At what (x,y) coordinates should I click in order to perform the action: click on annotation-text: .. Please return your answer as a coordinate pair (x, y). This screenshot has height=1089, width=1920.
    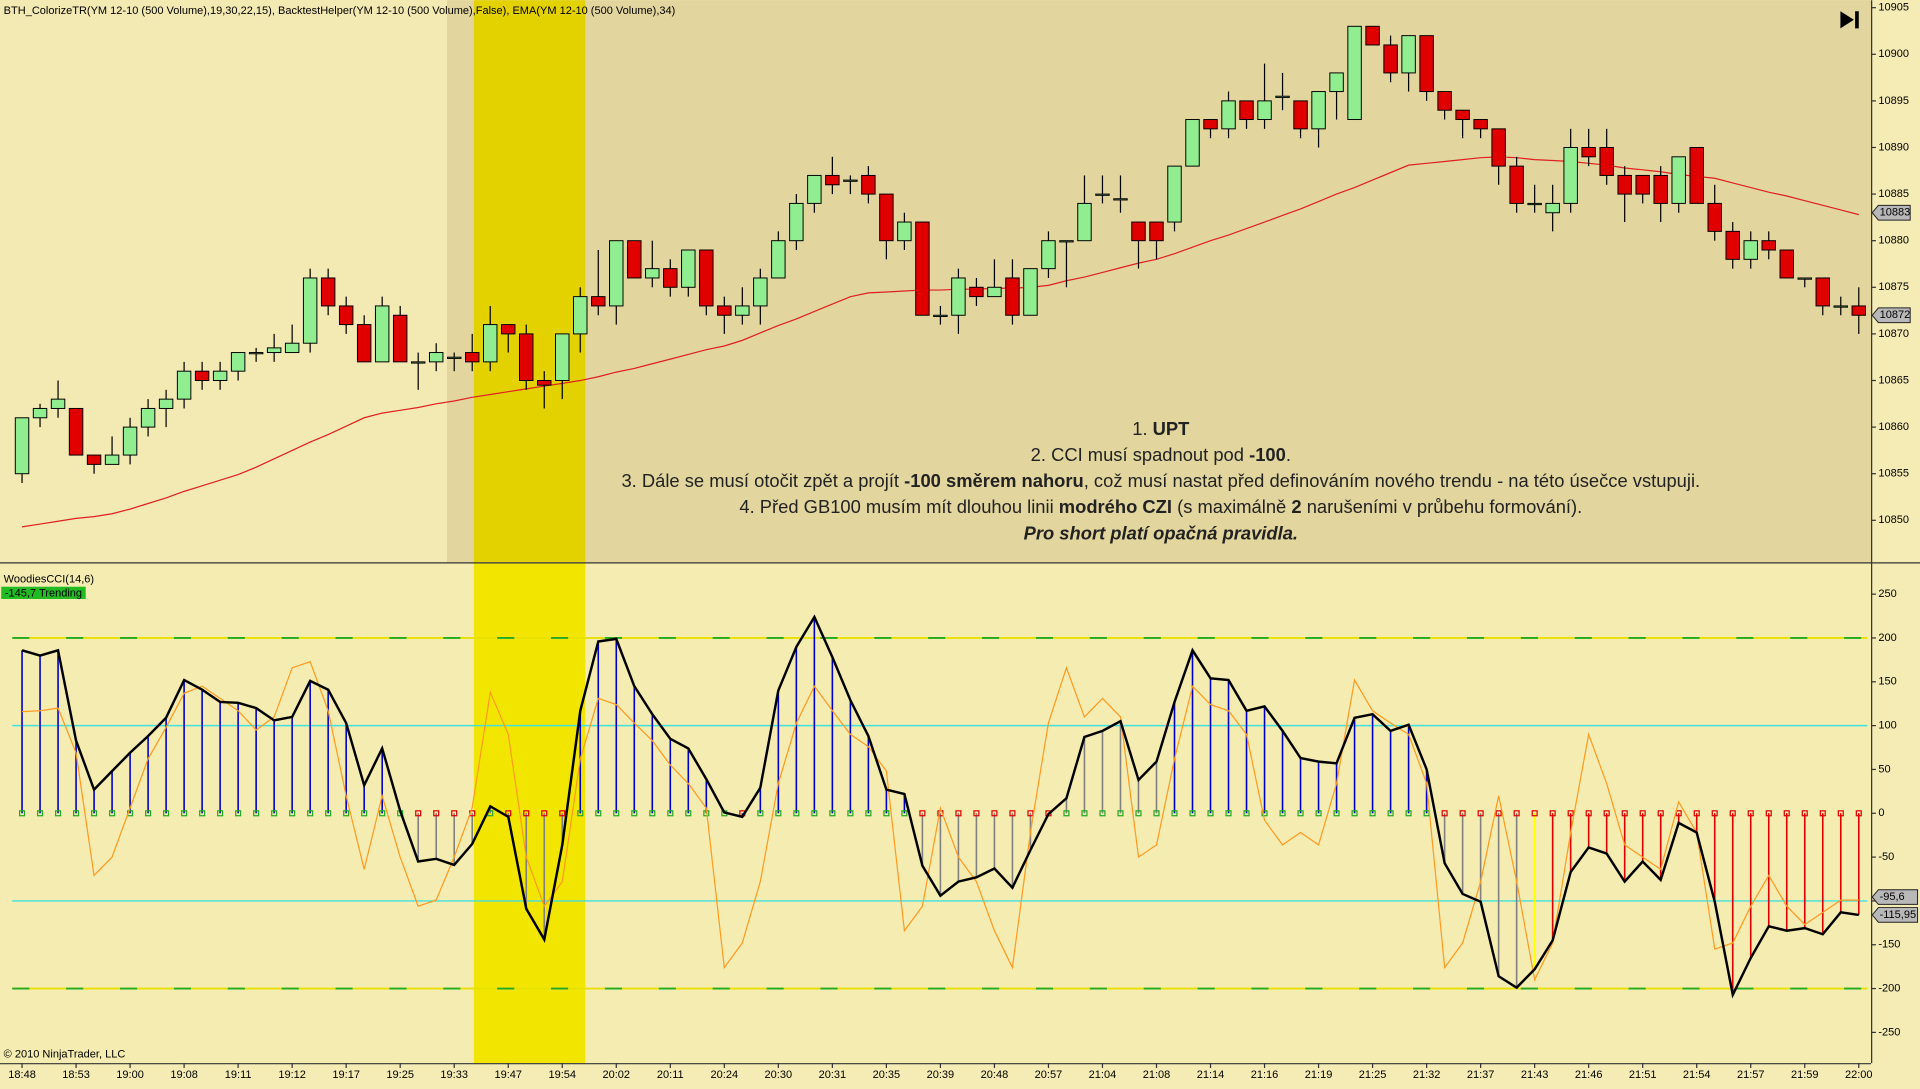
    Looking at the image, I should click on (1288, 454).